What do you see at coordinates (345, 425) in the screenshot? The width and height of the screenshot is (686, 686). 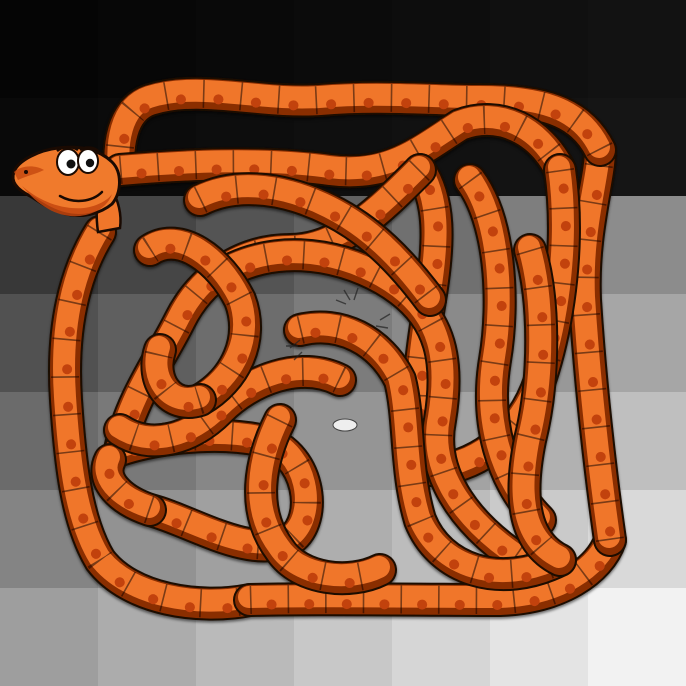 I see `white-pebble` at bounding box center [345, 425].